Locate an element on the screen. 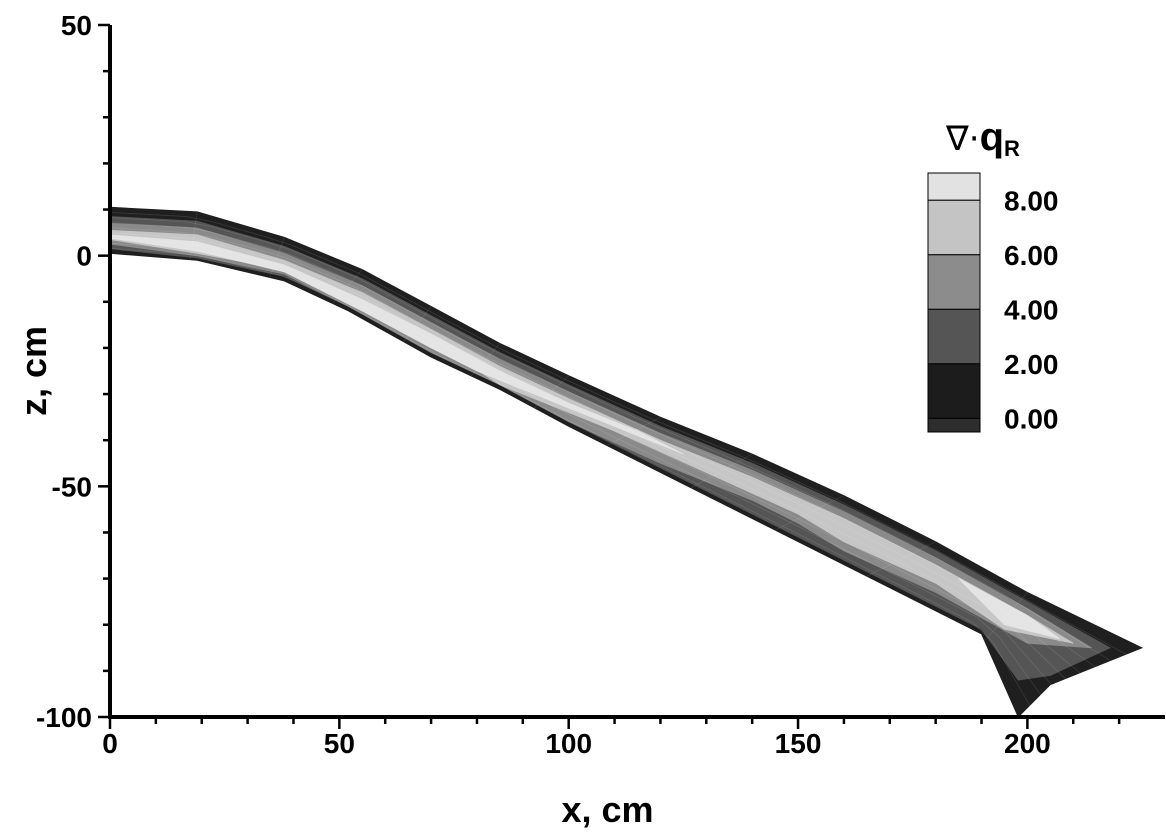 This screenshot has height=834, width=1166. x-tick-label-0: 0 is located at coordinates (110, 743).